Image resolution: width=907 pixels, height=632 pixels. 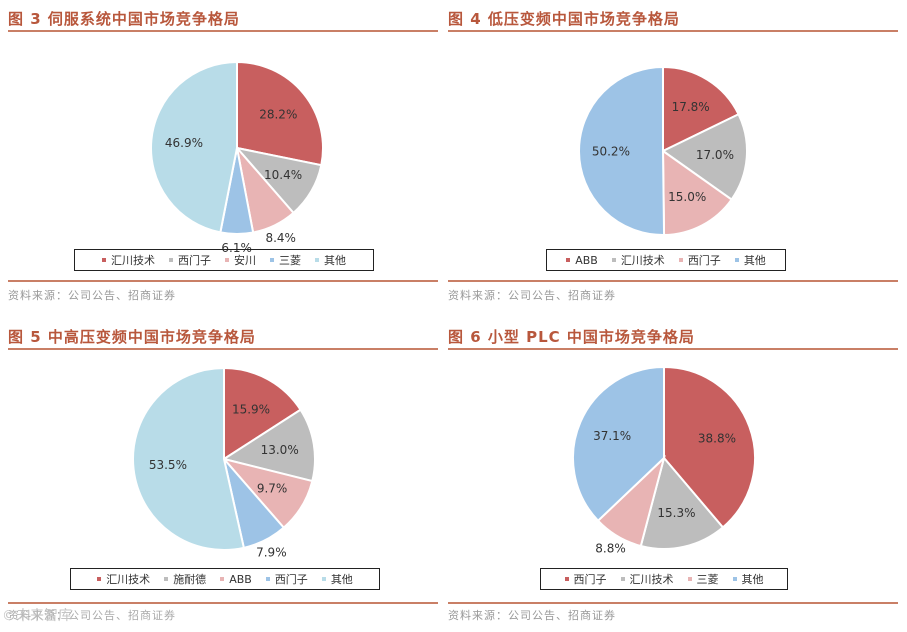 I want to click on data-label: 38.8%, so click(x=717, y=439).